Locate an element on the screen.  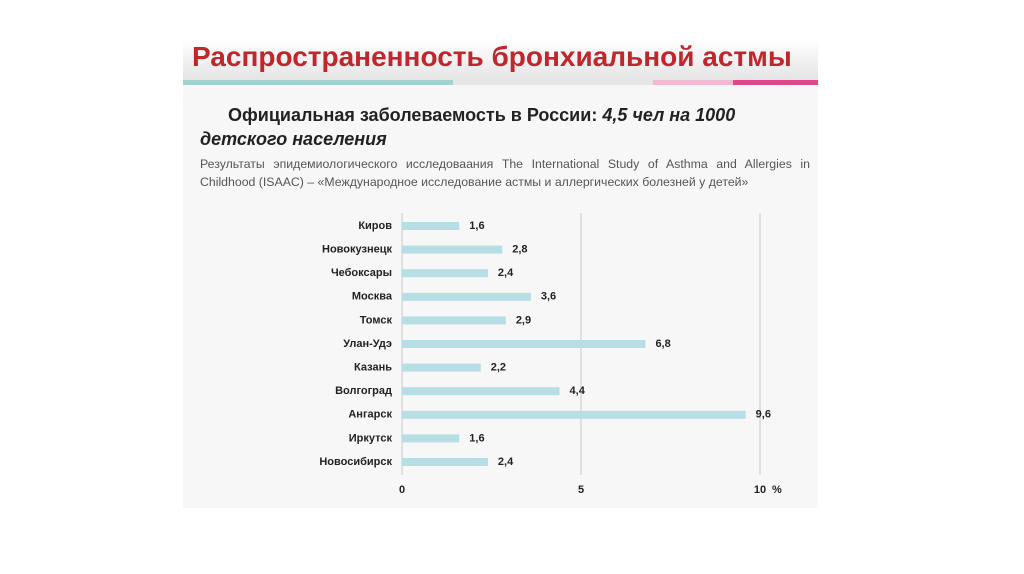
value-label: 2,2 is located at coordinates (498, 368).